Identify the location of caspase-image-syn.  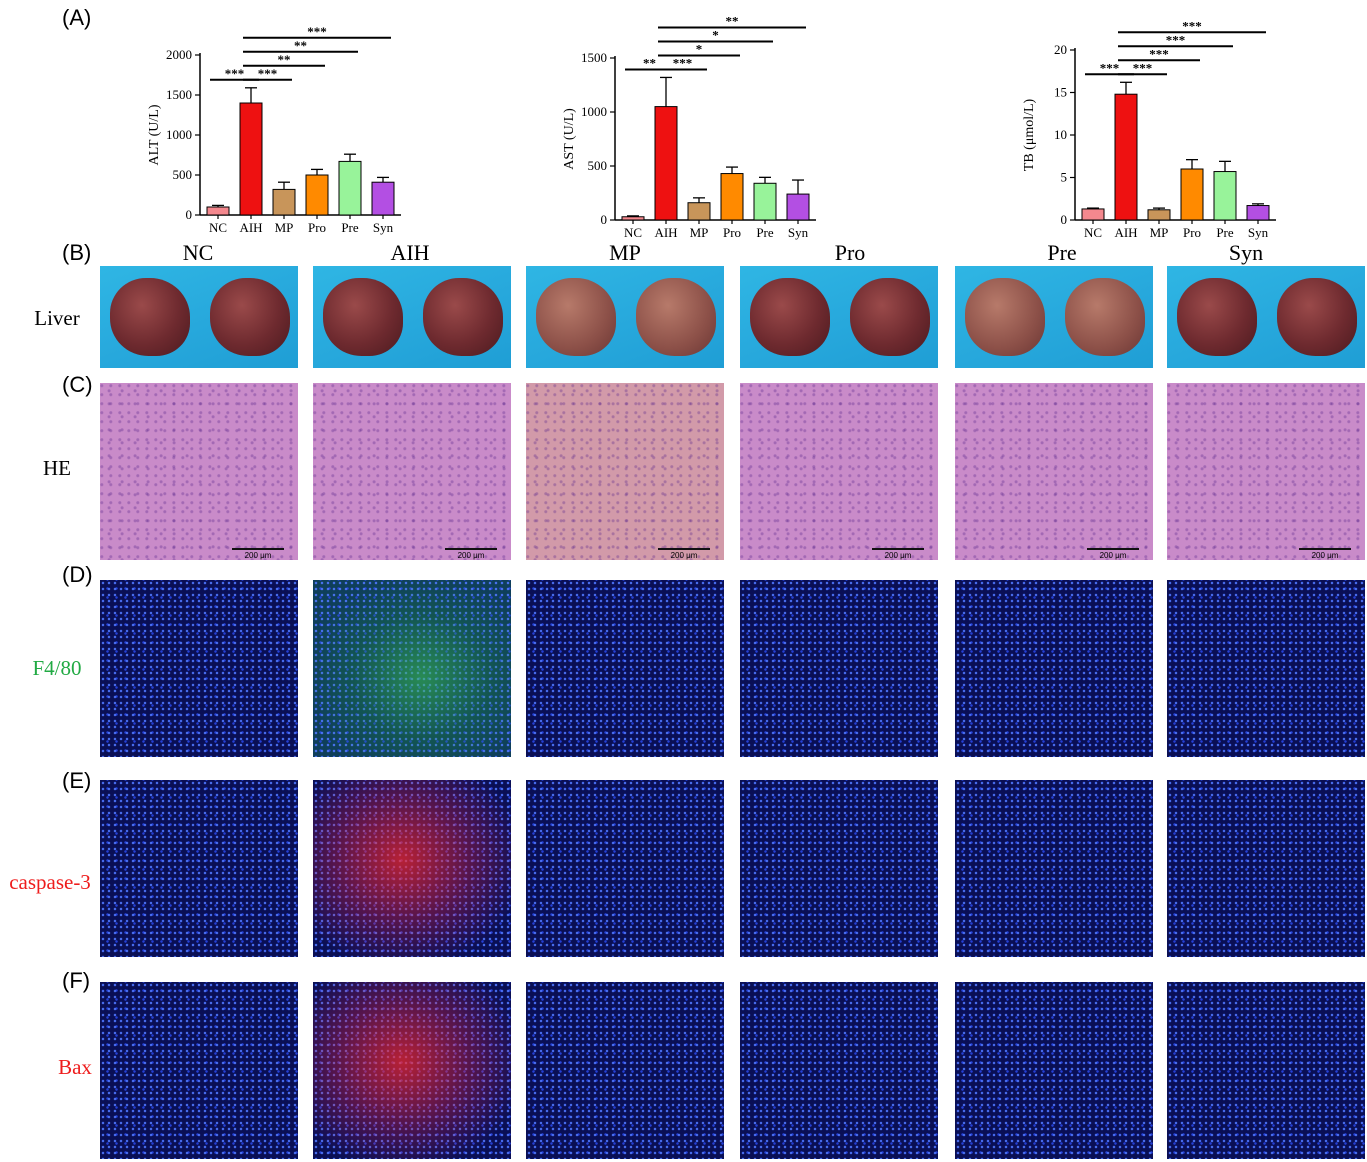
(1266, 868).